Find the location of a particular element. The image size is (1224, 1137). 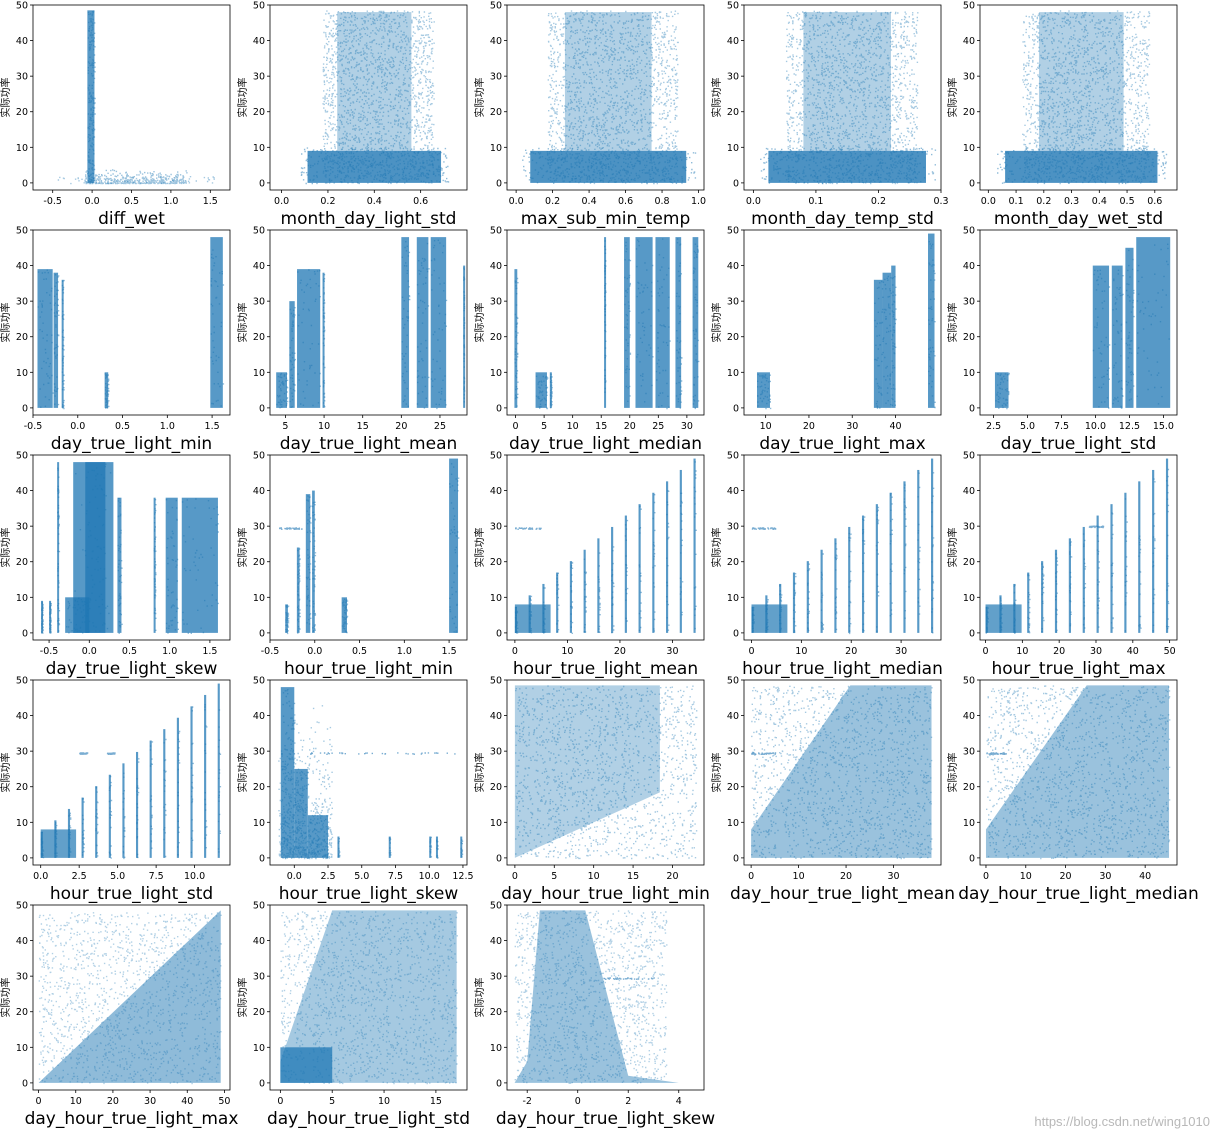

x-tick-label: 10.0 is located at coordinates (194, 876).